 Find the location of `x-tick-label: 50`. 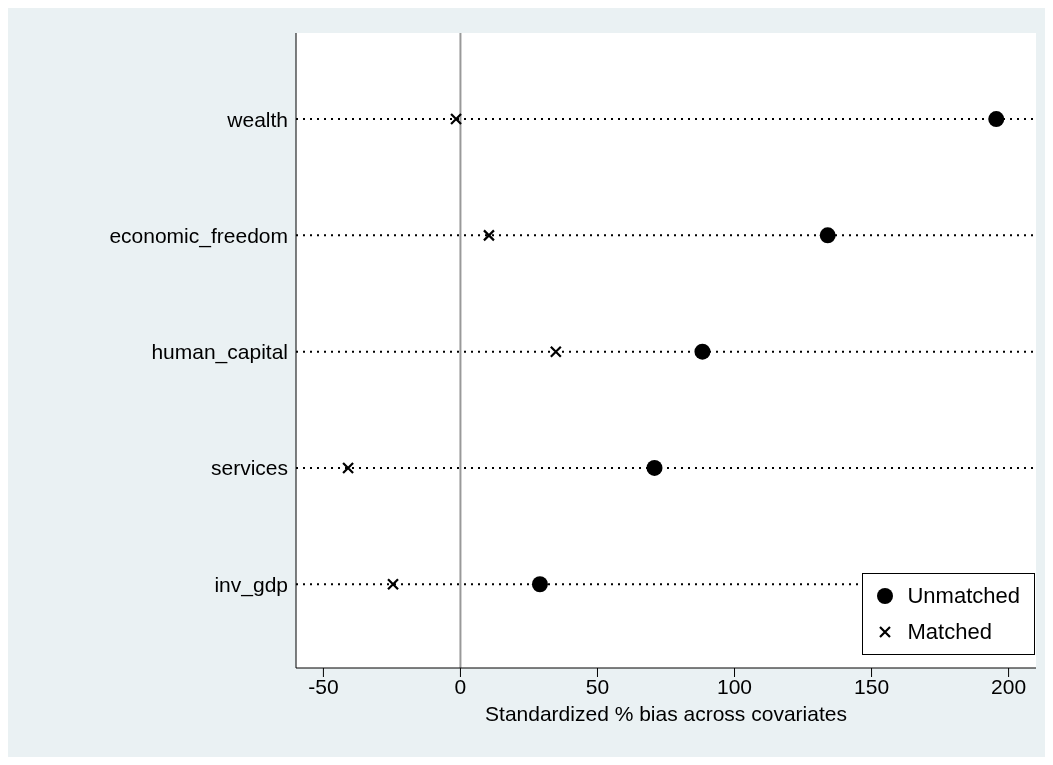

x-tick-label: 50 is located at coordinates (597, 686).